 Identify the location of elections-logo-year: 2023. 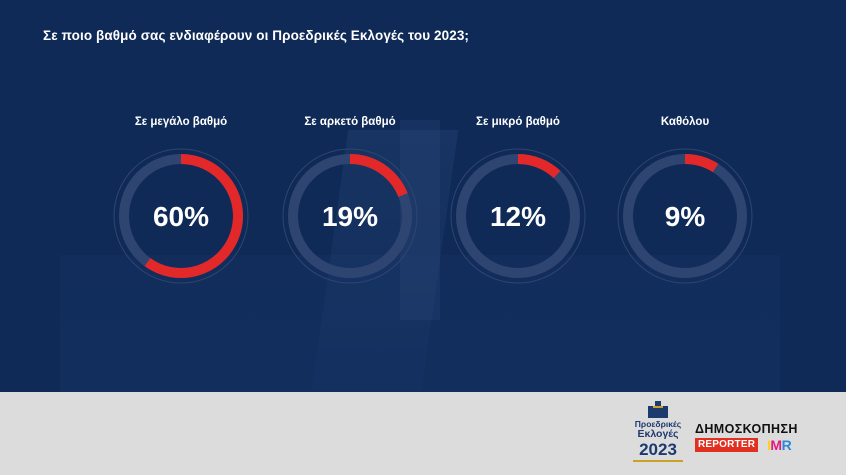
(658, 449).